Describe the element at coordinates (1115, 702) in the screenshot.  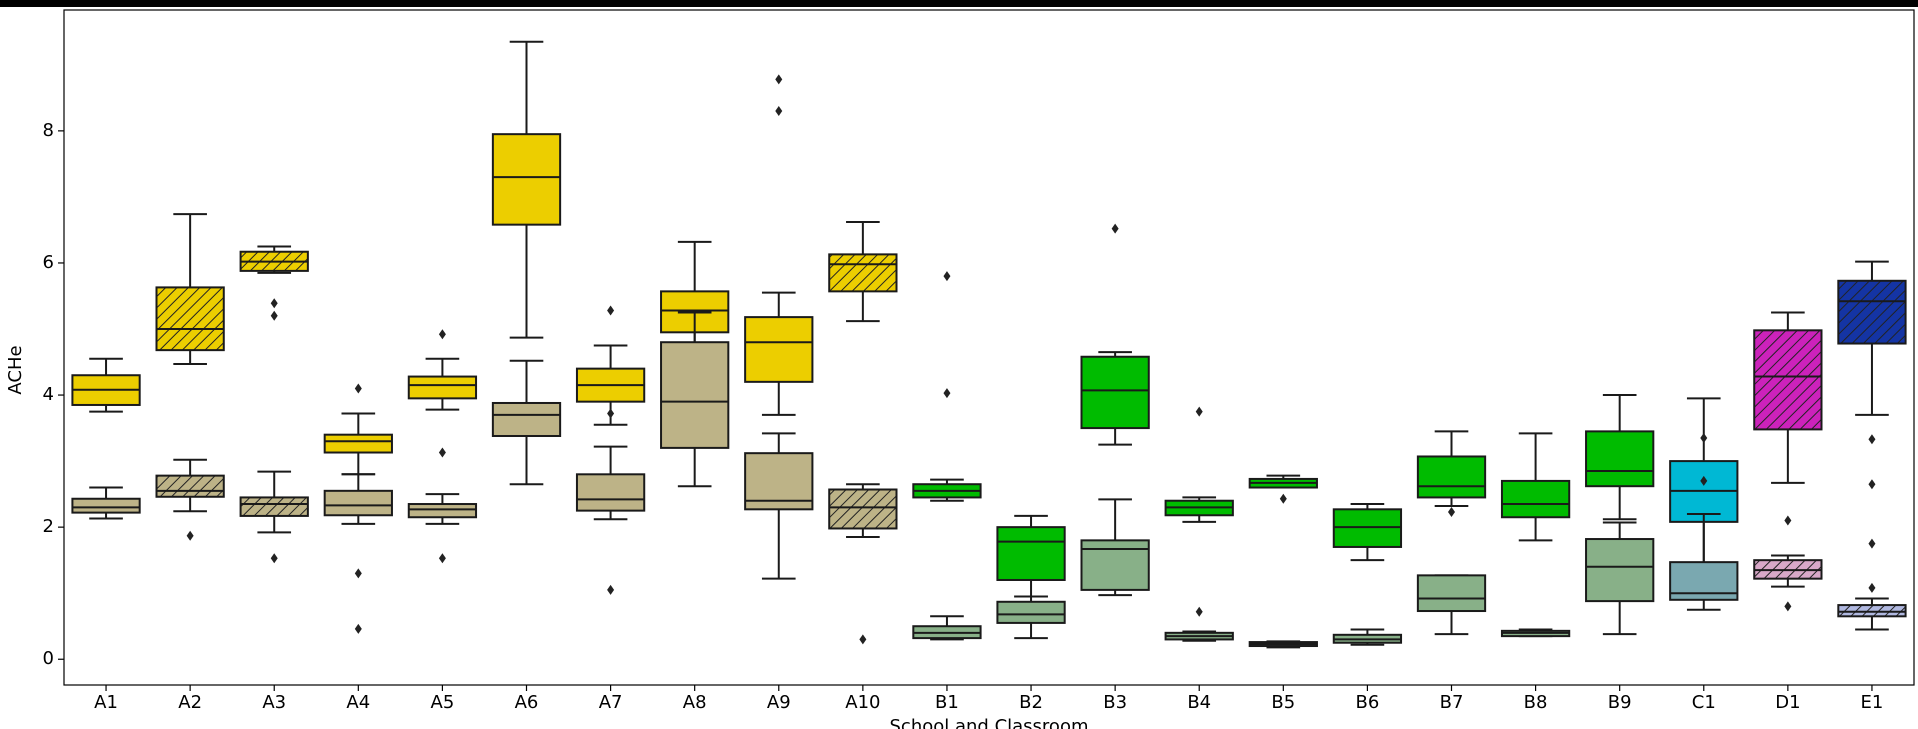
I see `x-tick-label: B3` at that location.